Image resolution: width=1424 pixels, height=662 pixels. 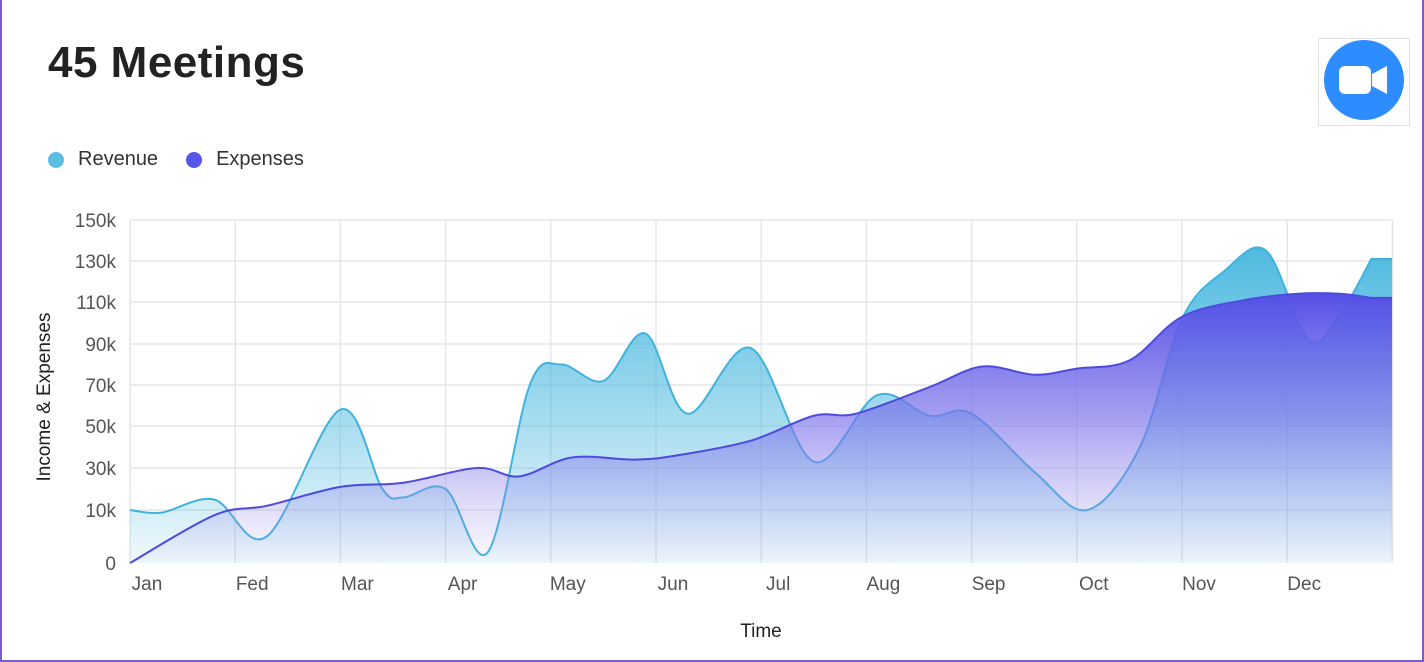 I want to click on legend-dot-revenue, so click(x=56, y=159).